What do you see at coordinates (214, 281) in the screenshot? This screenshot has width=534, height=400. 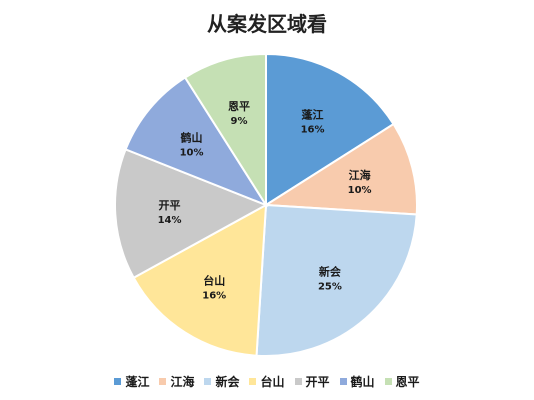 I see `slice-label-3: 台山` at bounding box center [214, 281].